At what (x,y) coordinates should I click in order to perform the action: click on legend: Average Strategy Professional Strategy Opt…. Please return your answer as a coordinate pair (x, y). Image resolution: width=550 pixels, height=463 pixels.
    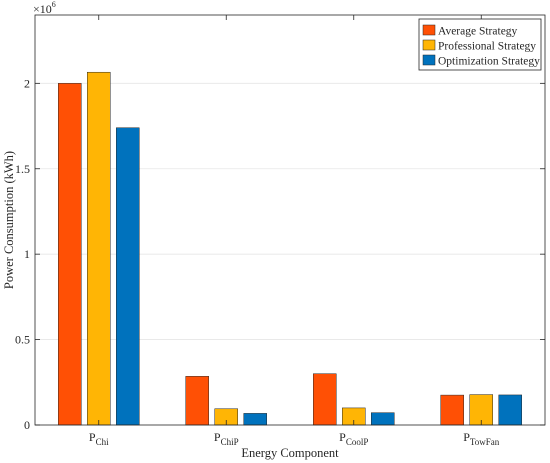
    Looking at the image, I should click on (480, 44).